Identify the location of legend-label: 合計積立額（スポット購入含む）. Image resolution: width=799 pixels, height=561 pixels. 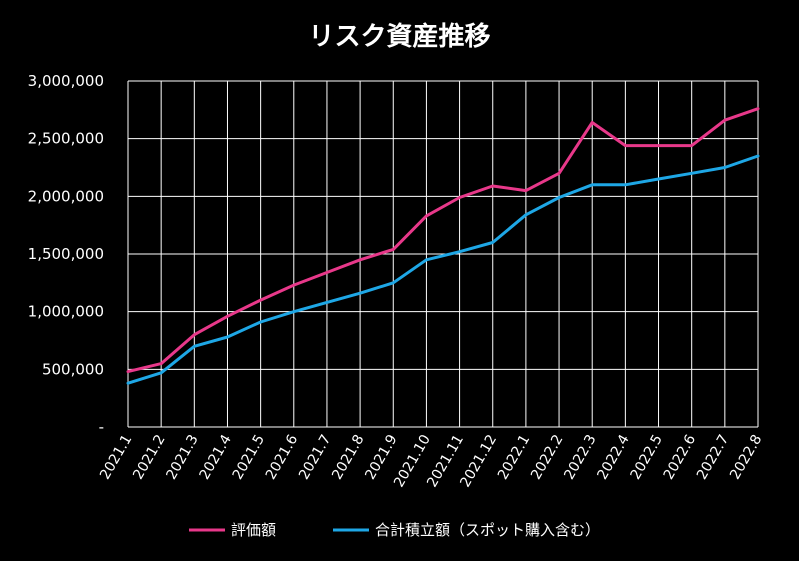
(487, 530).